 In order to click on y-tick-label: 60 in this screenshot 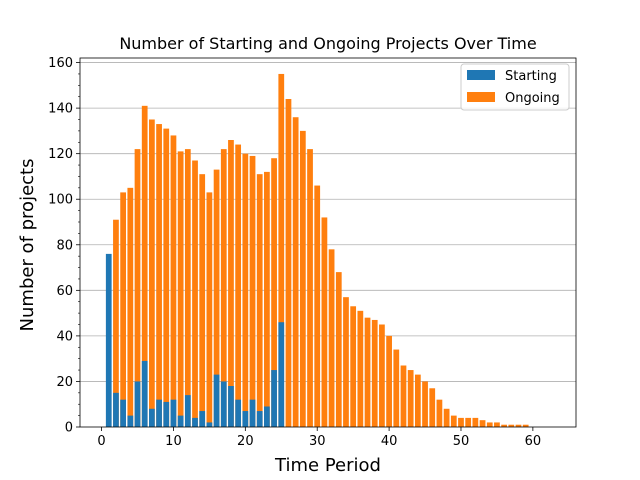, I will do `click(64, 291)`.